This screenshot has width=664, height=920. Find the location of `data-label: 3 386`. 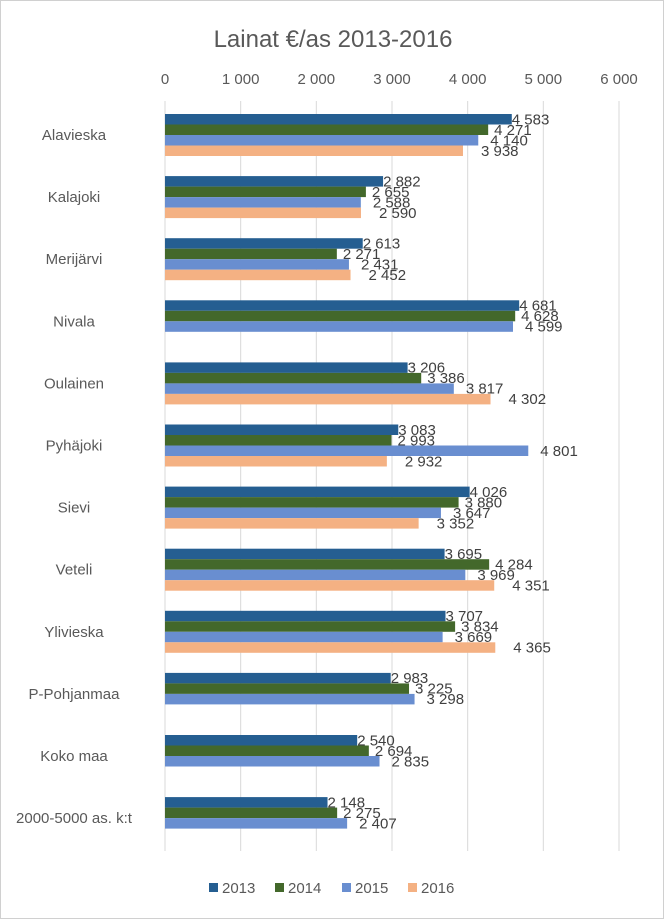

data-label: 3 386 is located at coordinates (446, 378).